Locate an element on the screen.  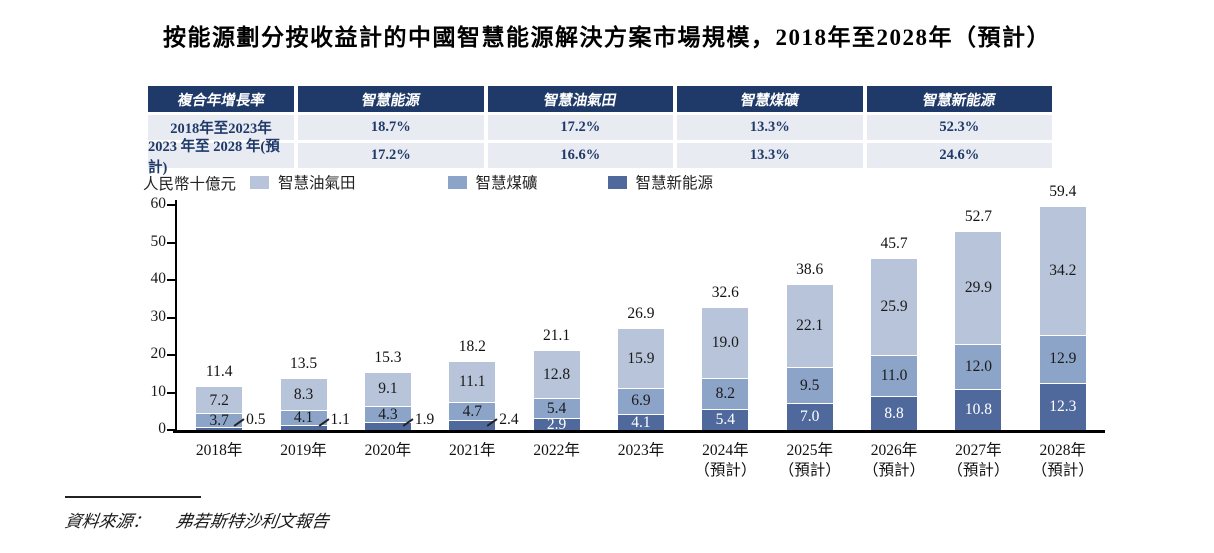
x-axis-label: 2027年 （預計） is located at coordinates (978, 461).